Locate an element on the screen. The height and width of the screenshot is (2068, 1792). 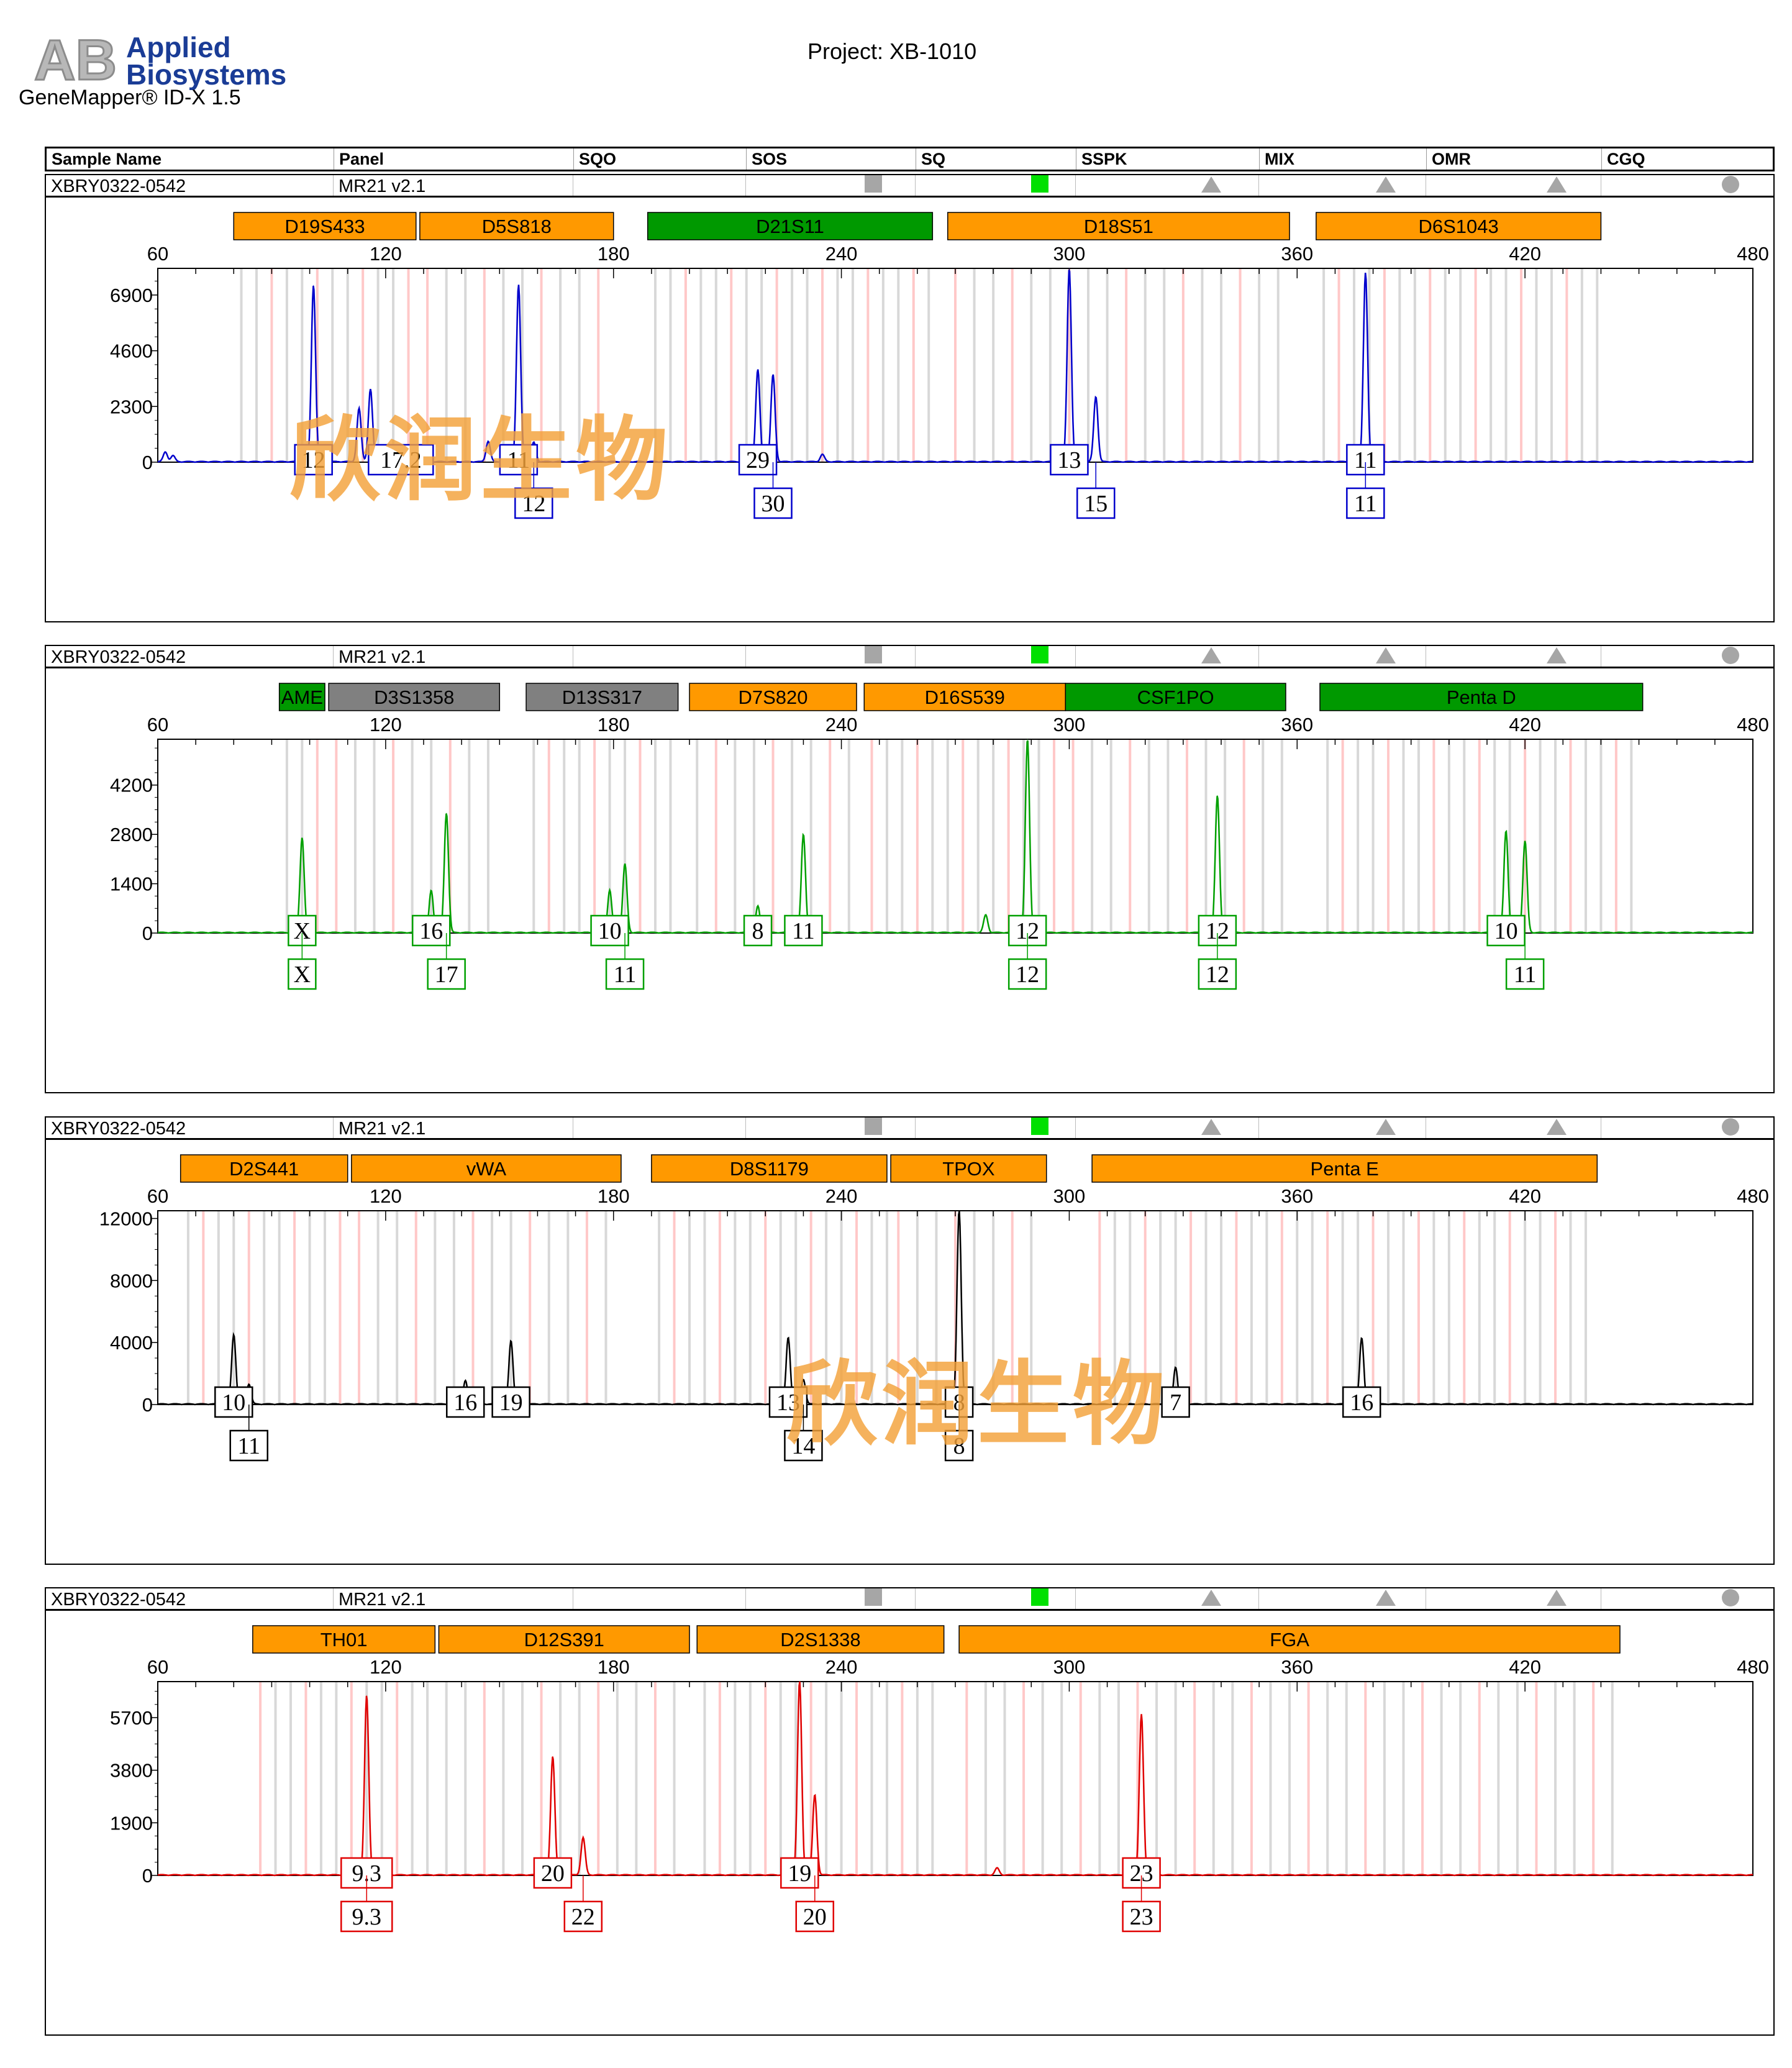
locus-label: D5S818 is located at coordinates (517, 227).